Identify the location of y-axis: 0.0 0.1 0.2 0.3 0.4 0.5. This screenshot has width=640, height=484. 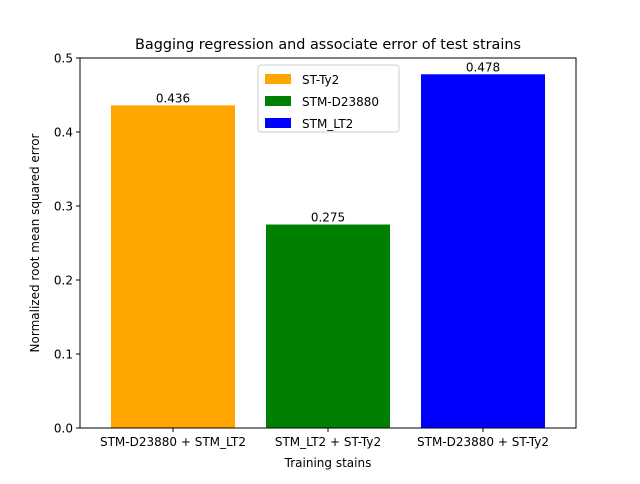
(67, 244).